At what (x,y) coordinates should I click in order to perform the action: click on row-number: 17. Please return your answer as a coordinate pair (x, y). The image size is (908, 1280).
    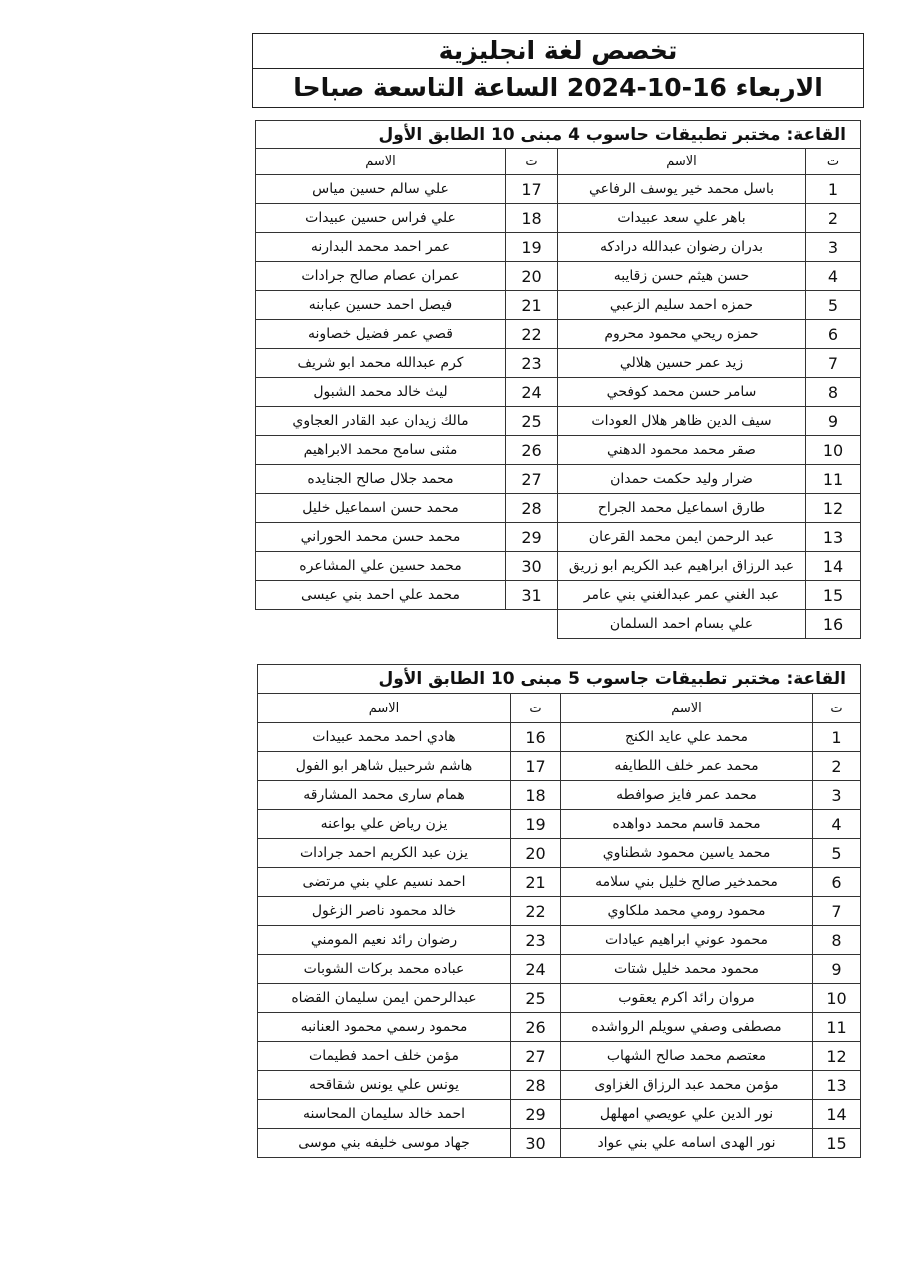
    Looking at the image, I should click on (535, 766).